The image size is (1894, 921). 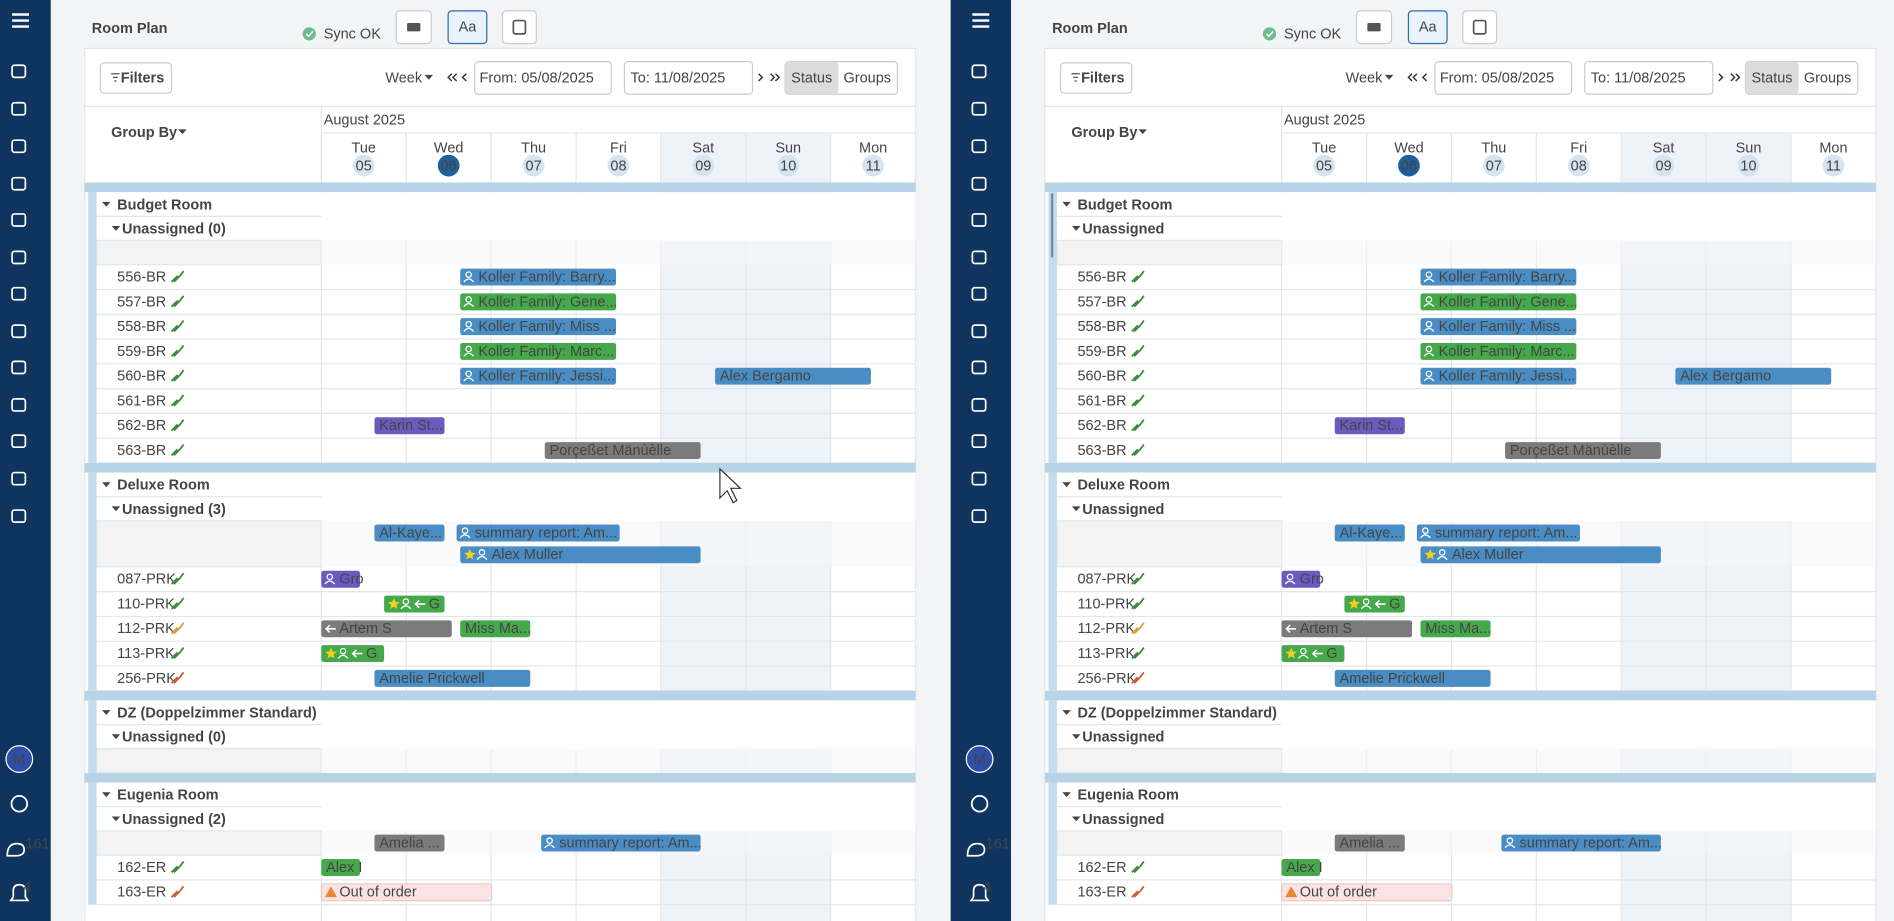 I want to click on booking-label: Porçeßet Mänùèlle, so click(x=611, y=451).